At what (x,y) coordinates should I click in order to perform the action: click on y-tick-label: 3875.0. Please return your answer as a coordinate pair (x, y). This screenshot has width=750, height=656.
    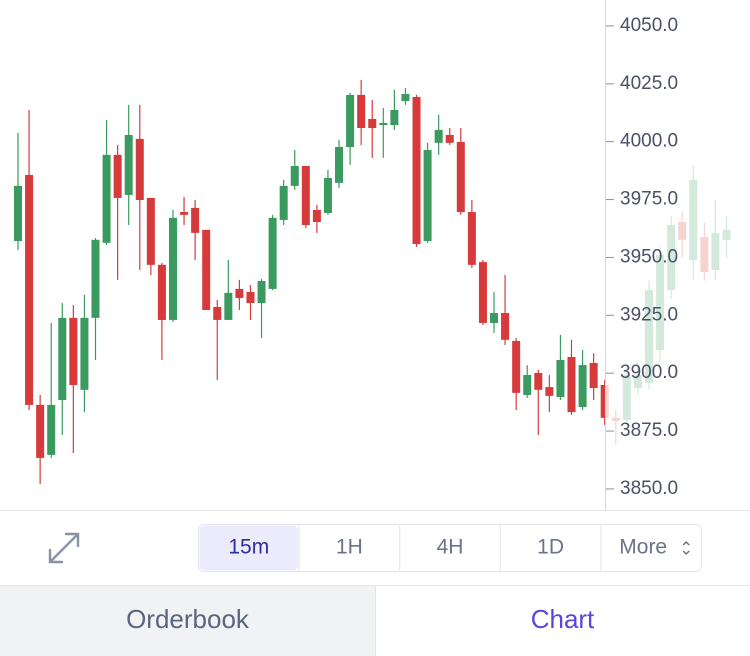
    Looking at the image, I should click on (649, 430).